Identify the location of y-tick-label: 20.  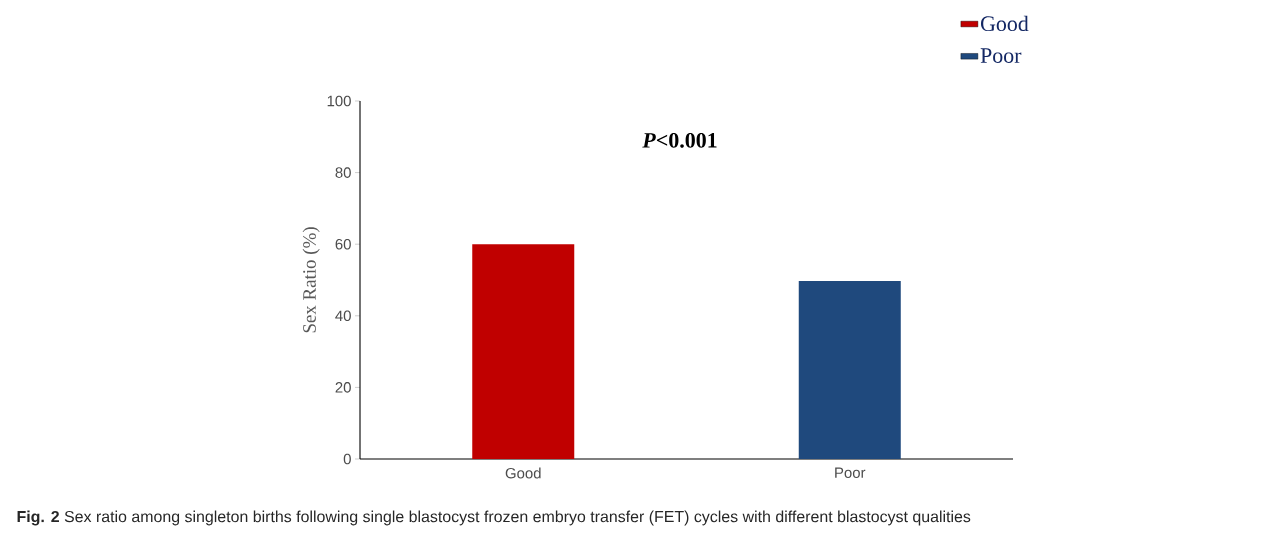
(343, 387).